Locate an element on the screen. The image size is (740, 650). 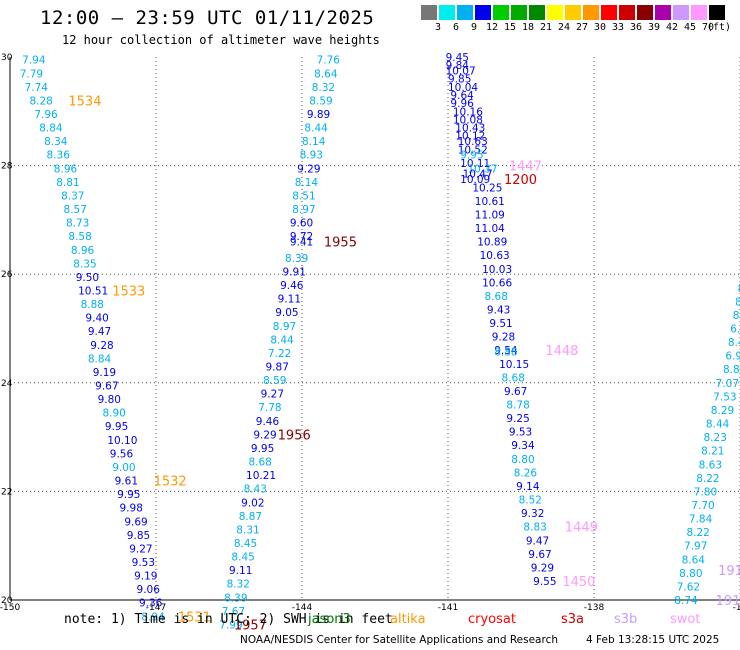
lat-tick-label: 24 is located at coordinates (7, 384).